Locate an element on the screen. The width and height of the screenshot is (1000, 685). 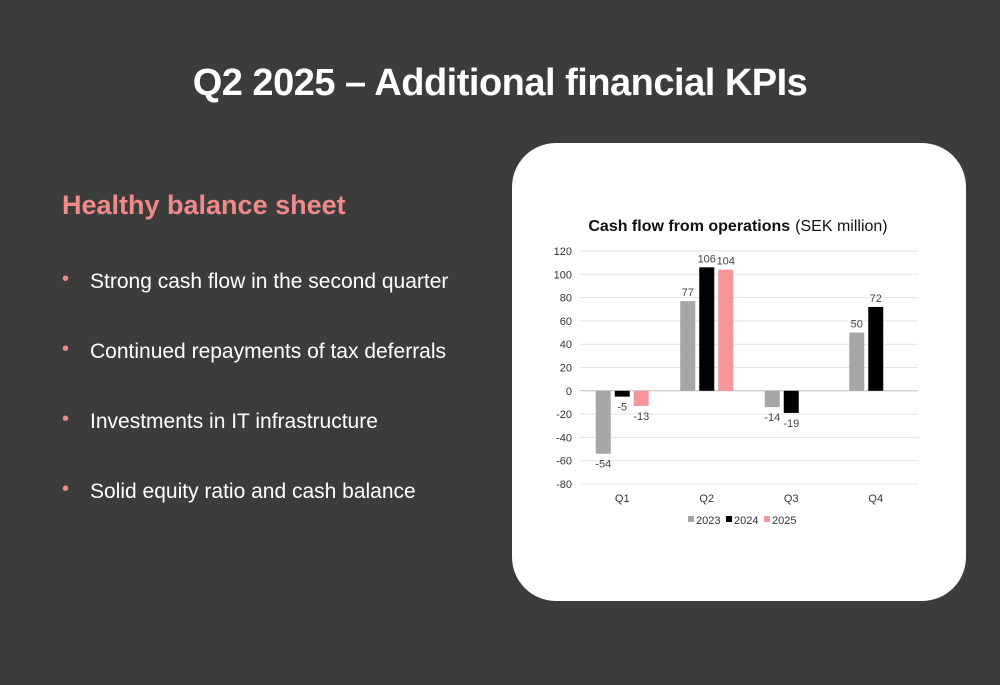
bullet-text: Solid equity ratio and cash balance is located at coordinates (253, 491).